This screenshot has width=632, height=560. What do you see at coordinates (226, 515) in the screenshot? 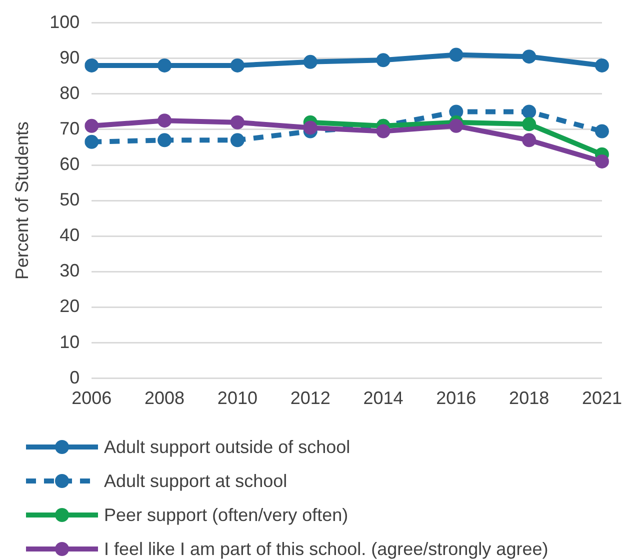
I see `legend-label: Peer support (often/very often)` at bounding box center [226, 515].